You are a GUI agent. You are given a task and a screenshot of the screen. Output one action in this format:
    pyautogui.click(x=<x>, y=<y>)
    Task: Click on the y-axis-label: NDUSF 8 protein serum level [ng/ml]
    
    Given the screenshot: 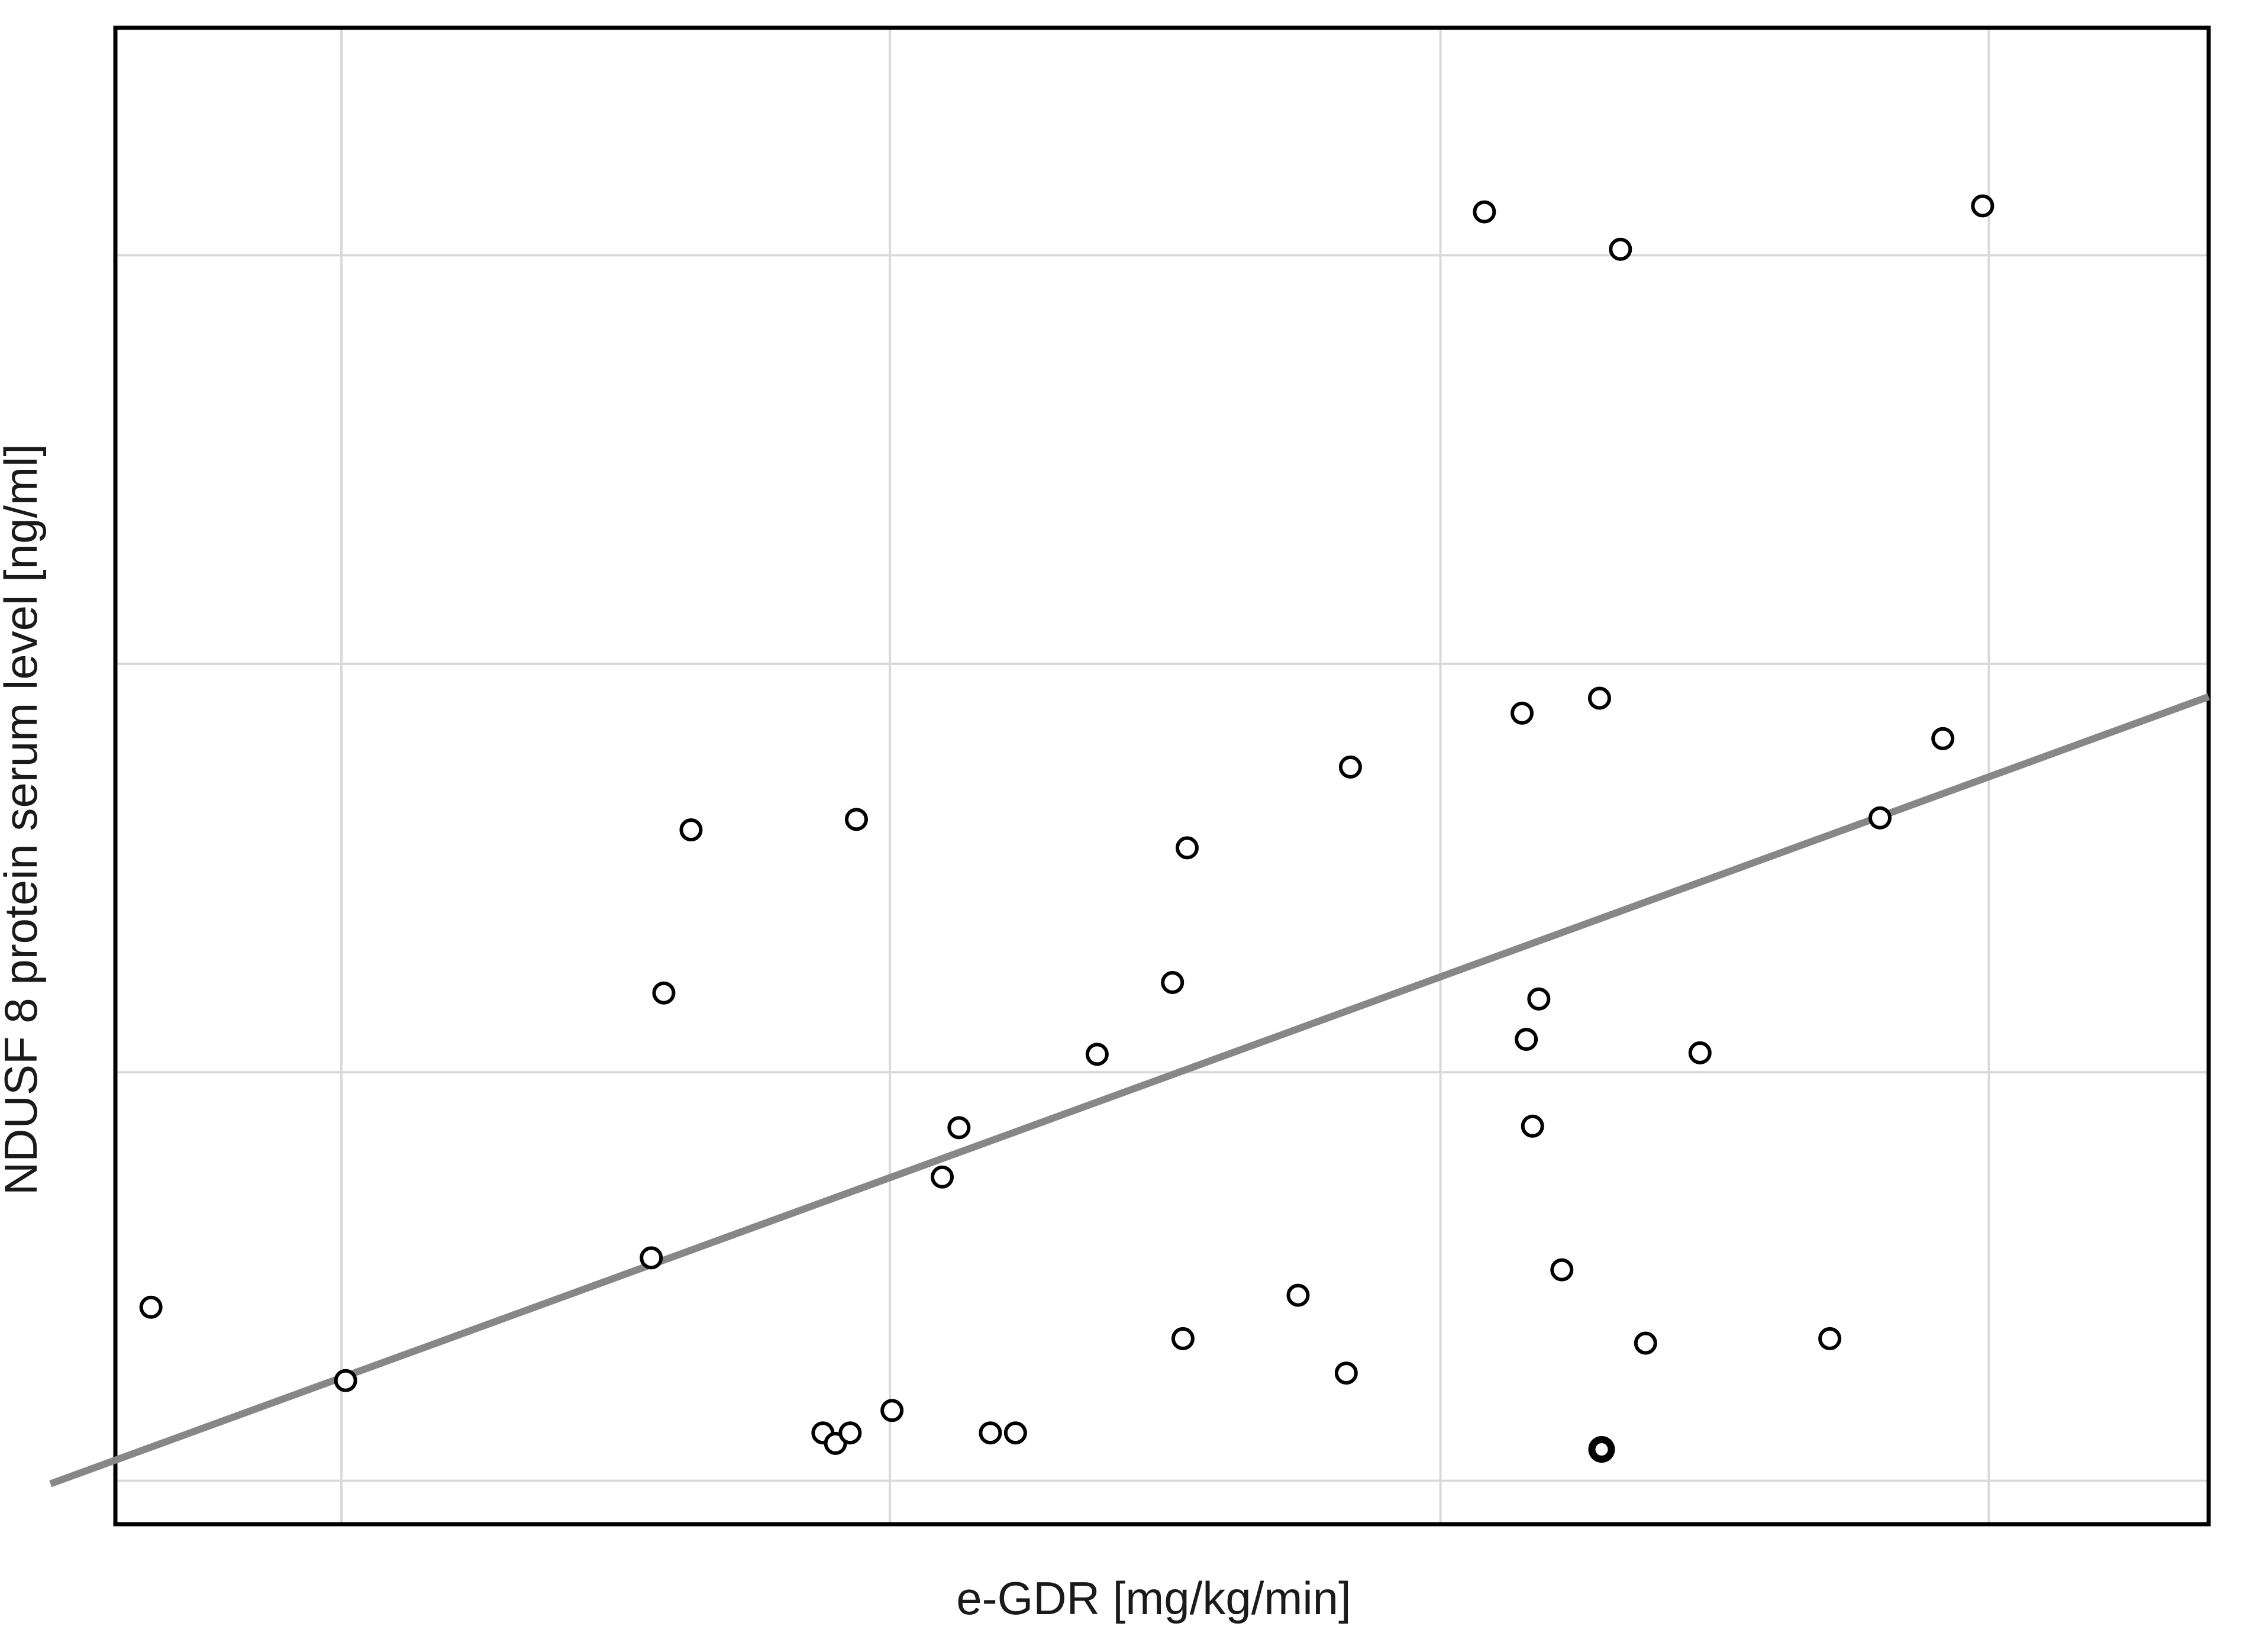 What is the action you would take?
    pyautogui.click(x=23, y=820)
    